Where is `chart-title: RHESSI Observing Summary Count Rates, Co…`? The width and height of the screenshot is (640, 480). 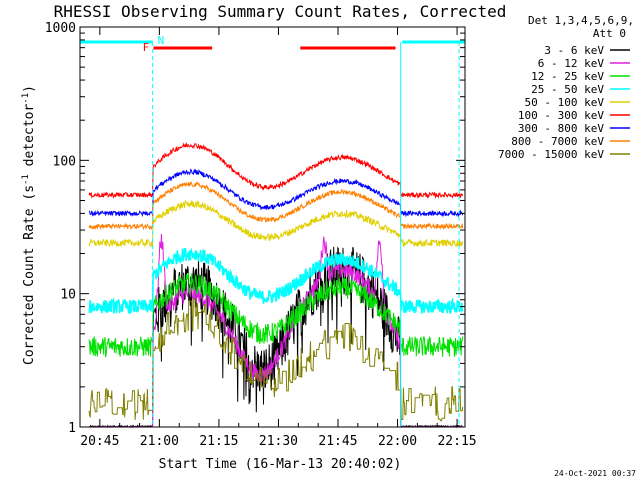
chart-title: RHESSI Observing Summary Count Rates, Co… is located at coordinates (280, 11).